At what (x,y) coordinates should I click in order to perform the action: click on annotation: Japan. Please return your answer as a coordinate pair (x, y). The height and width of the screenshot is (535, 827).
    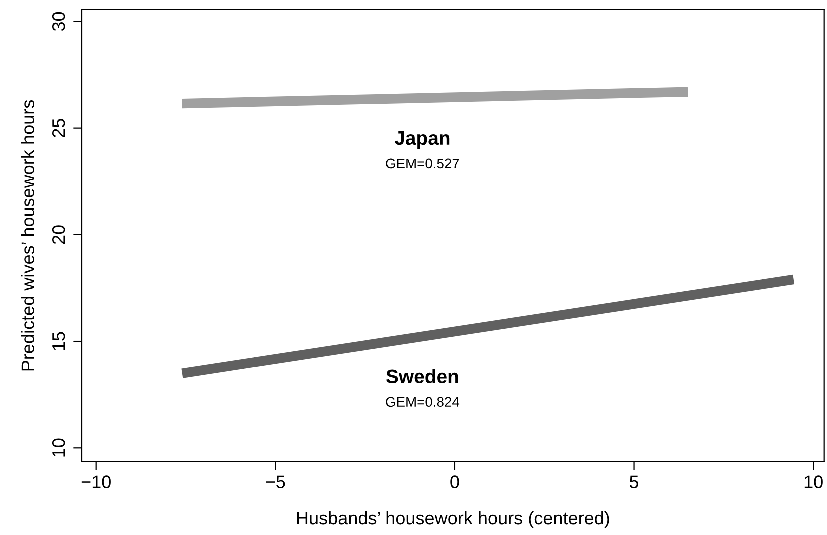
    Looking at the image, I should click on (422, 140).